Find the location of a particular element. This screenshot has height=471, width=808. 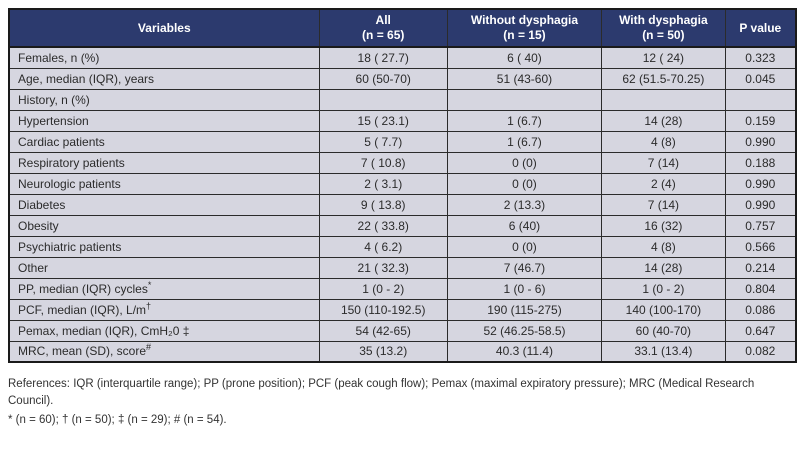

cell-without-dysphagia: 2 (13.3) is located at coordinates (524, 204).